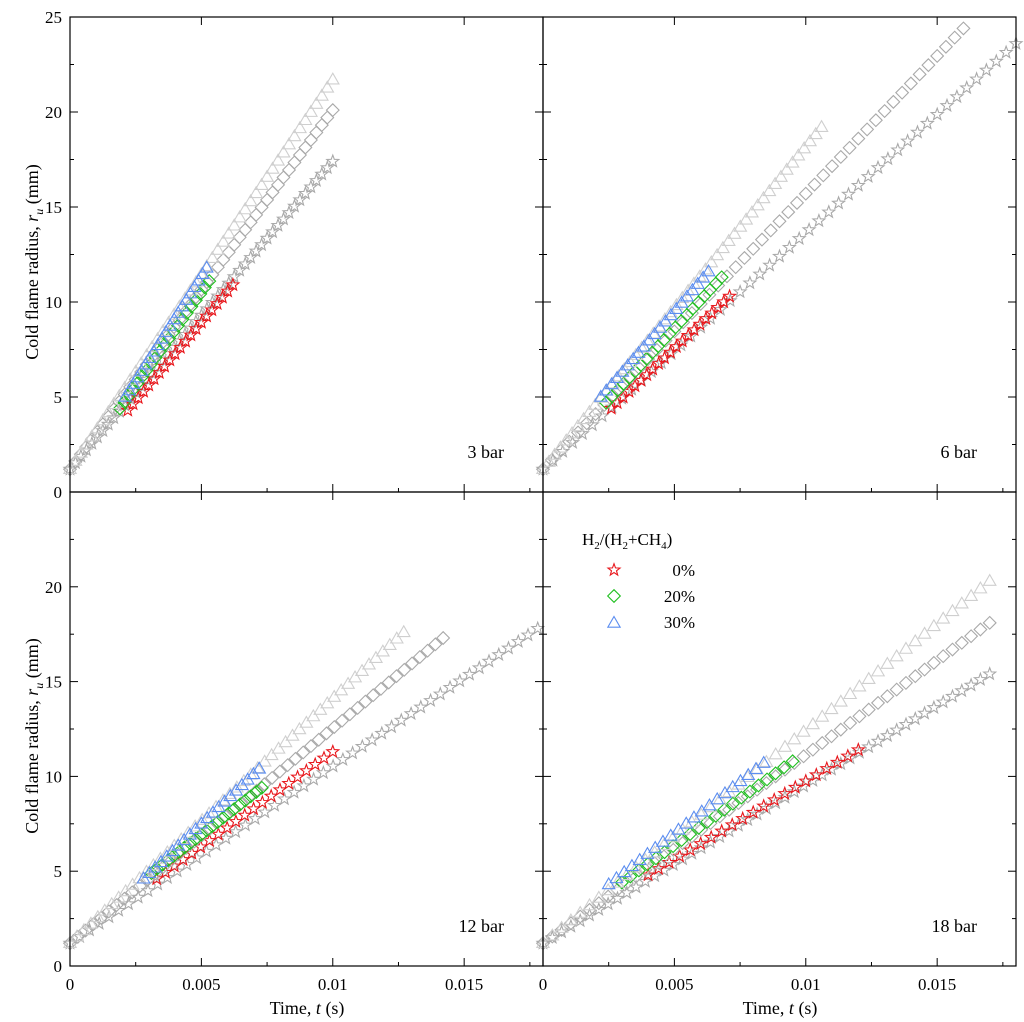 Image resolution: width=1024 pixels, height=1022 pixels. What do you see at coordinates (58, 871) in the screenshot?
I see `y-tick-label: 5` at bounding box center [58, 871].